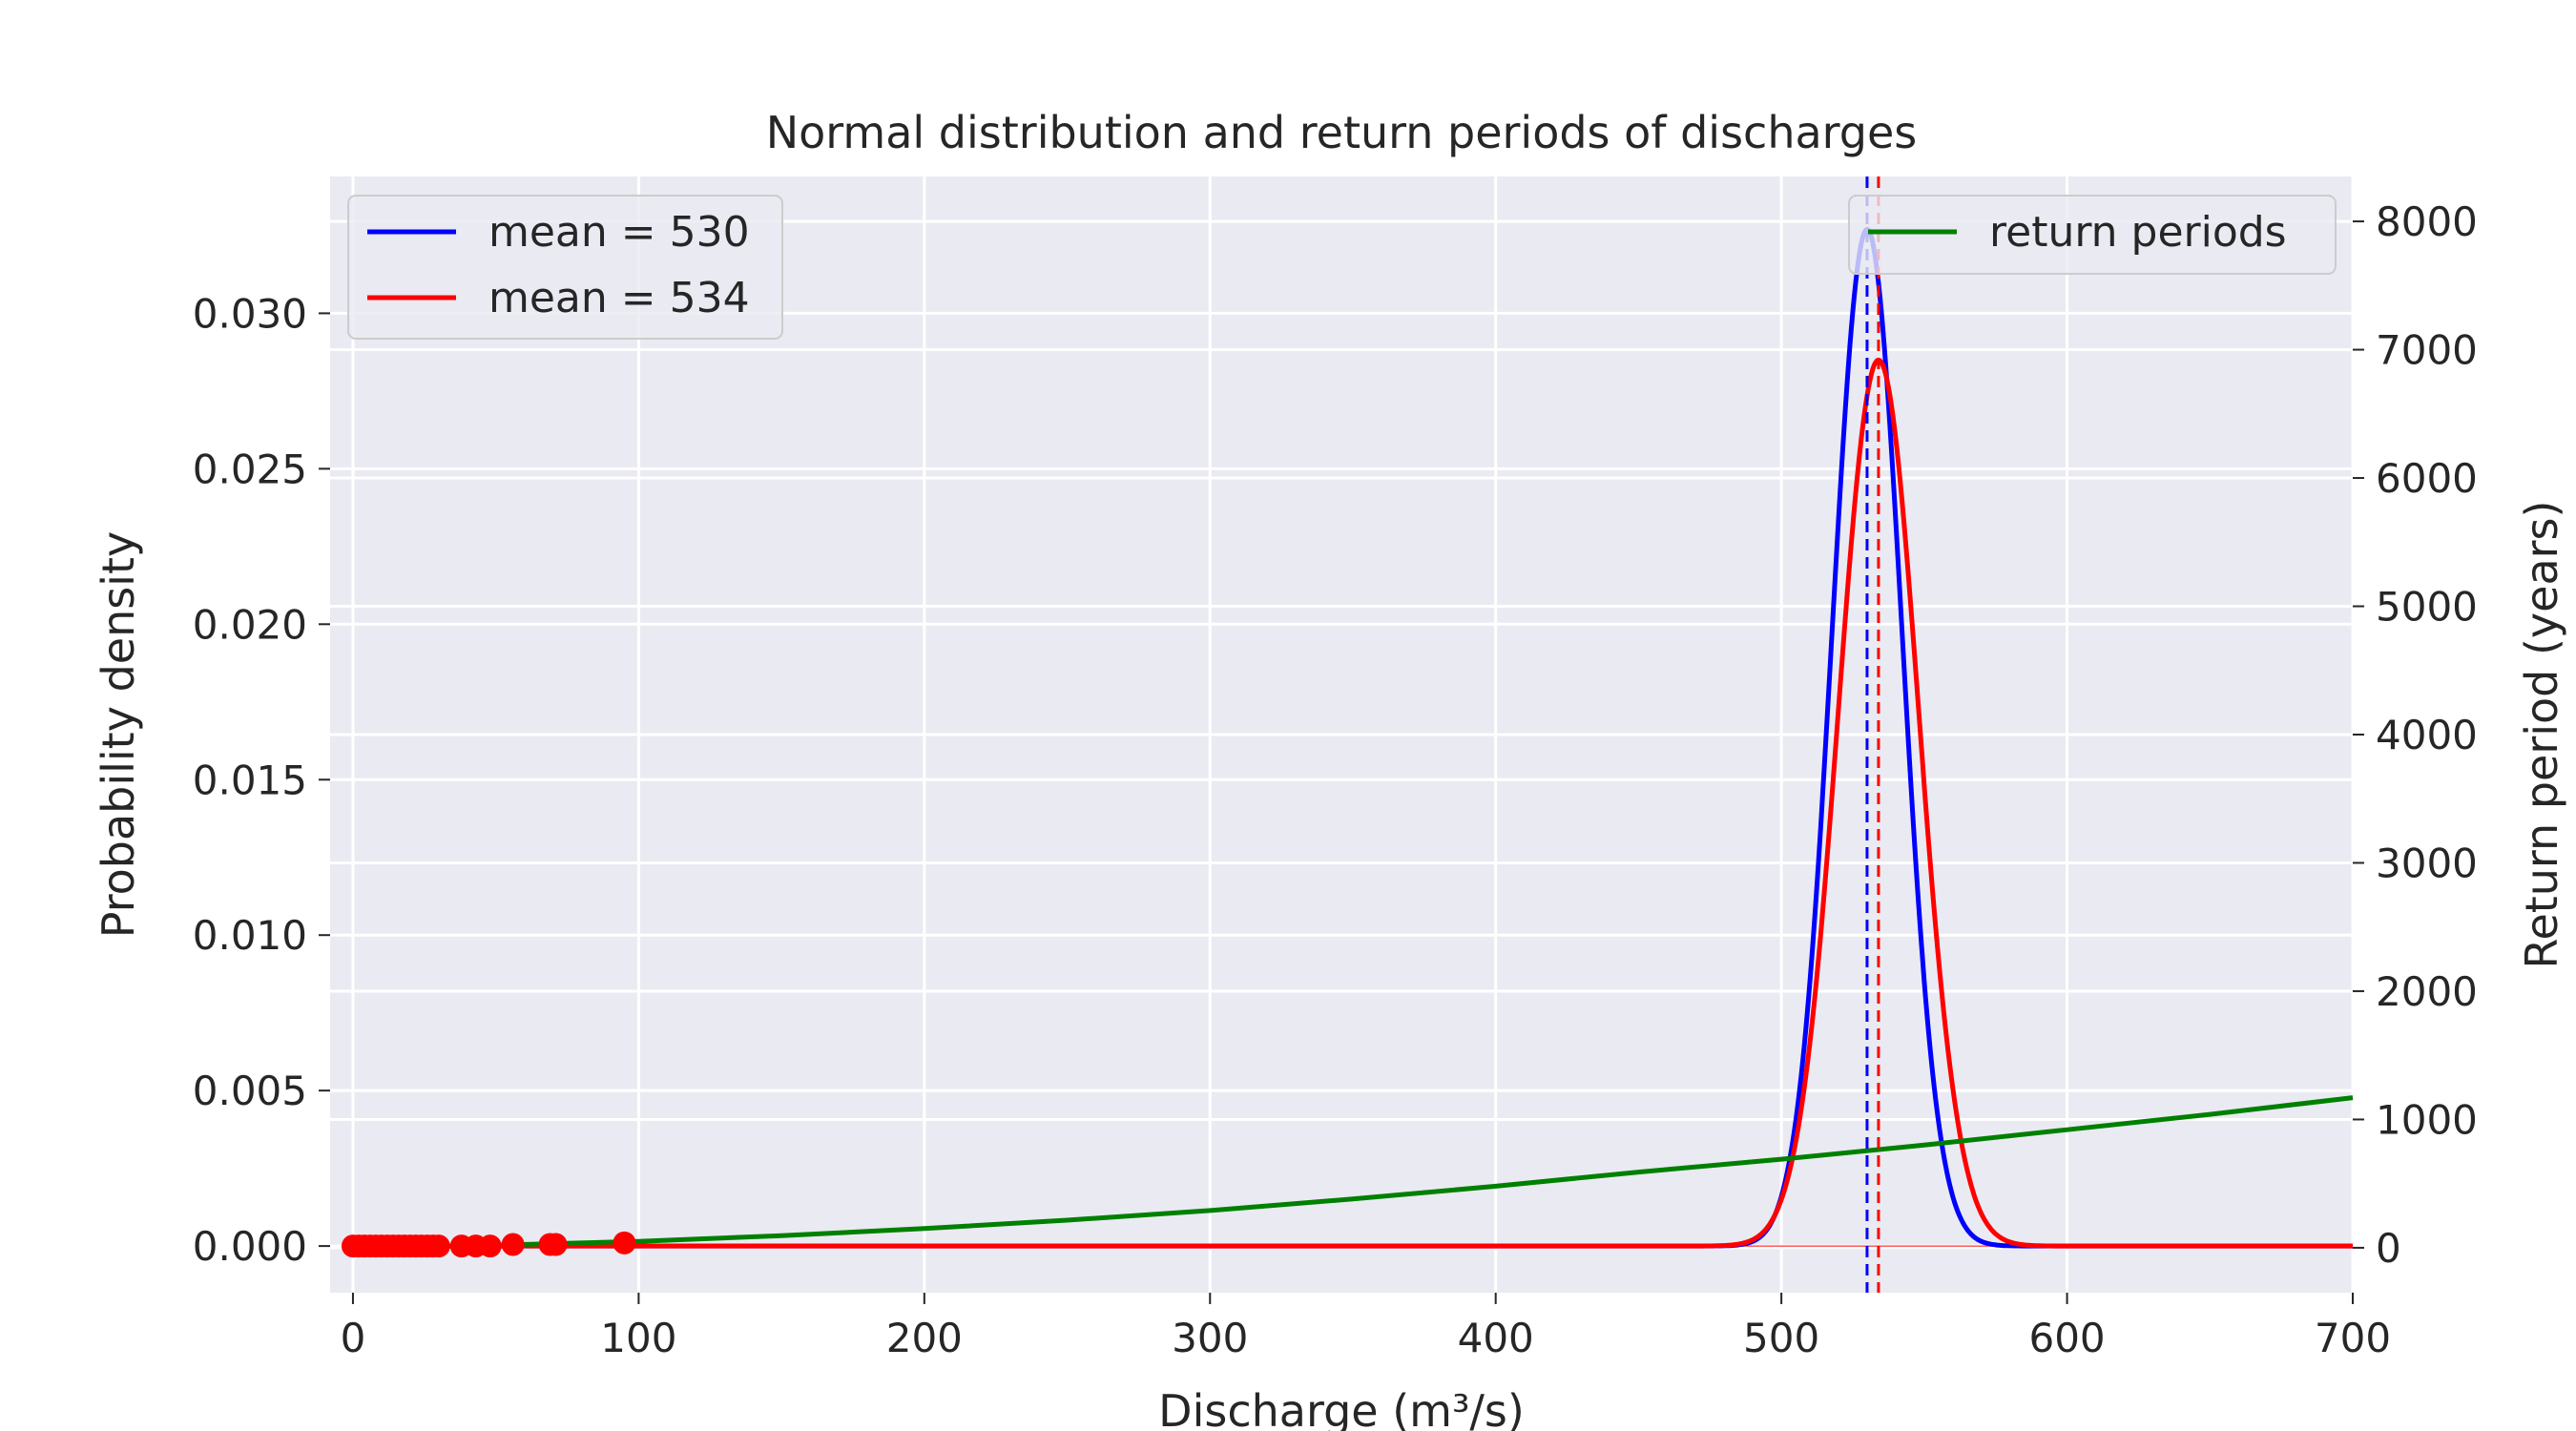  Describe the element at coordinates (353, 1338) in the screenshot. I see `x-tick-label: 0` at that location.